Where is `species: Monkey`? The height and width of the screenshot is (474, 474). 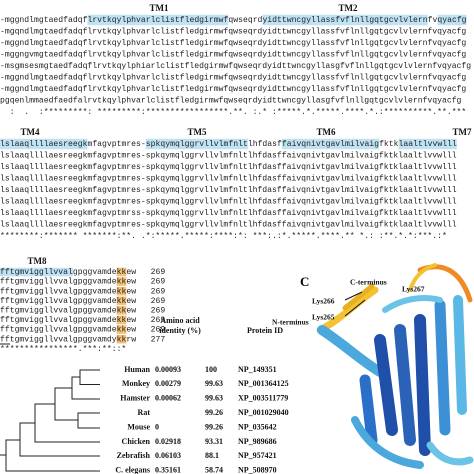 species: Monkey is located at coordinates (136, 383).